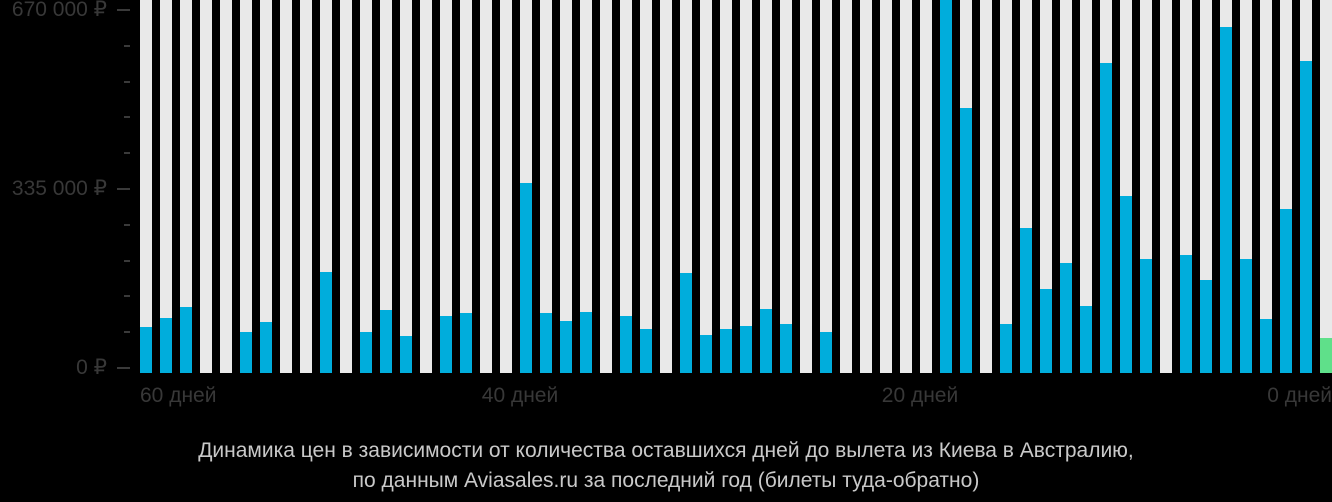 The image size is (1332, 502). I want to click on x-axis-label: 0 дней, so click(1299, 395).